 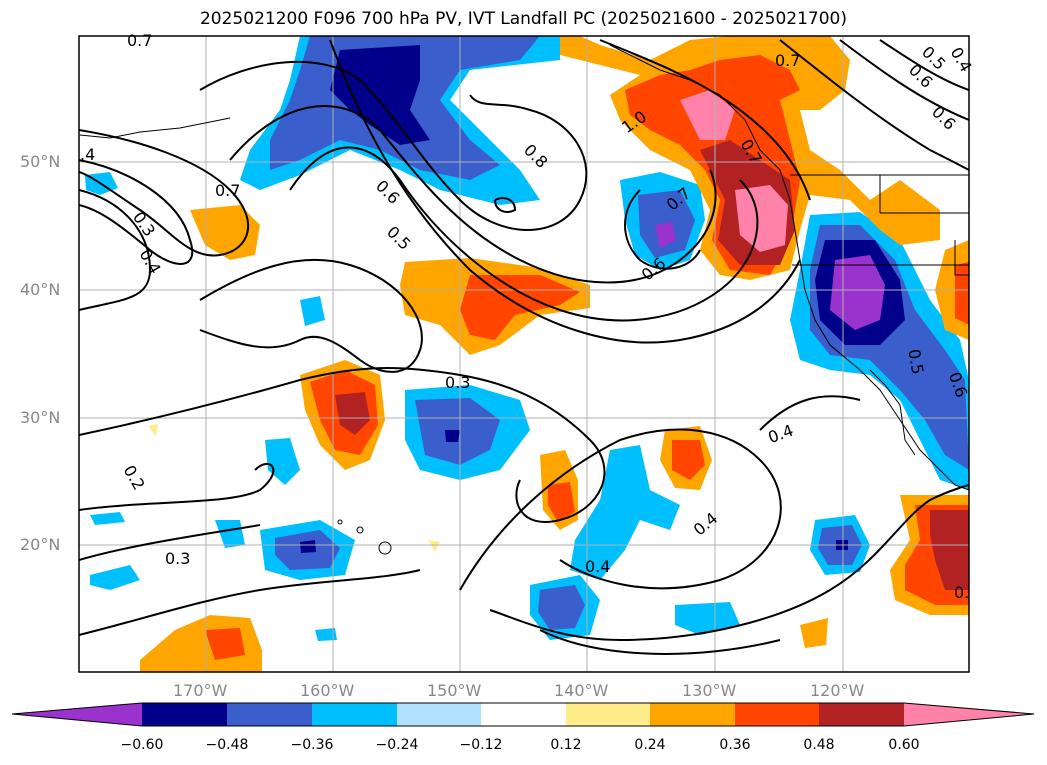 I want to click on lat-tick-label: 40°N, so click(x=40, y=289).